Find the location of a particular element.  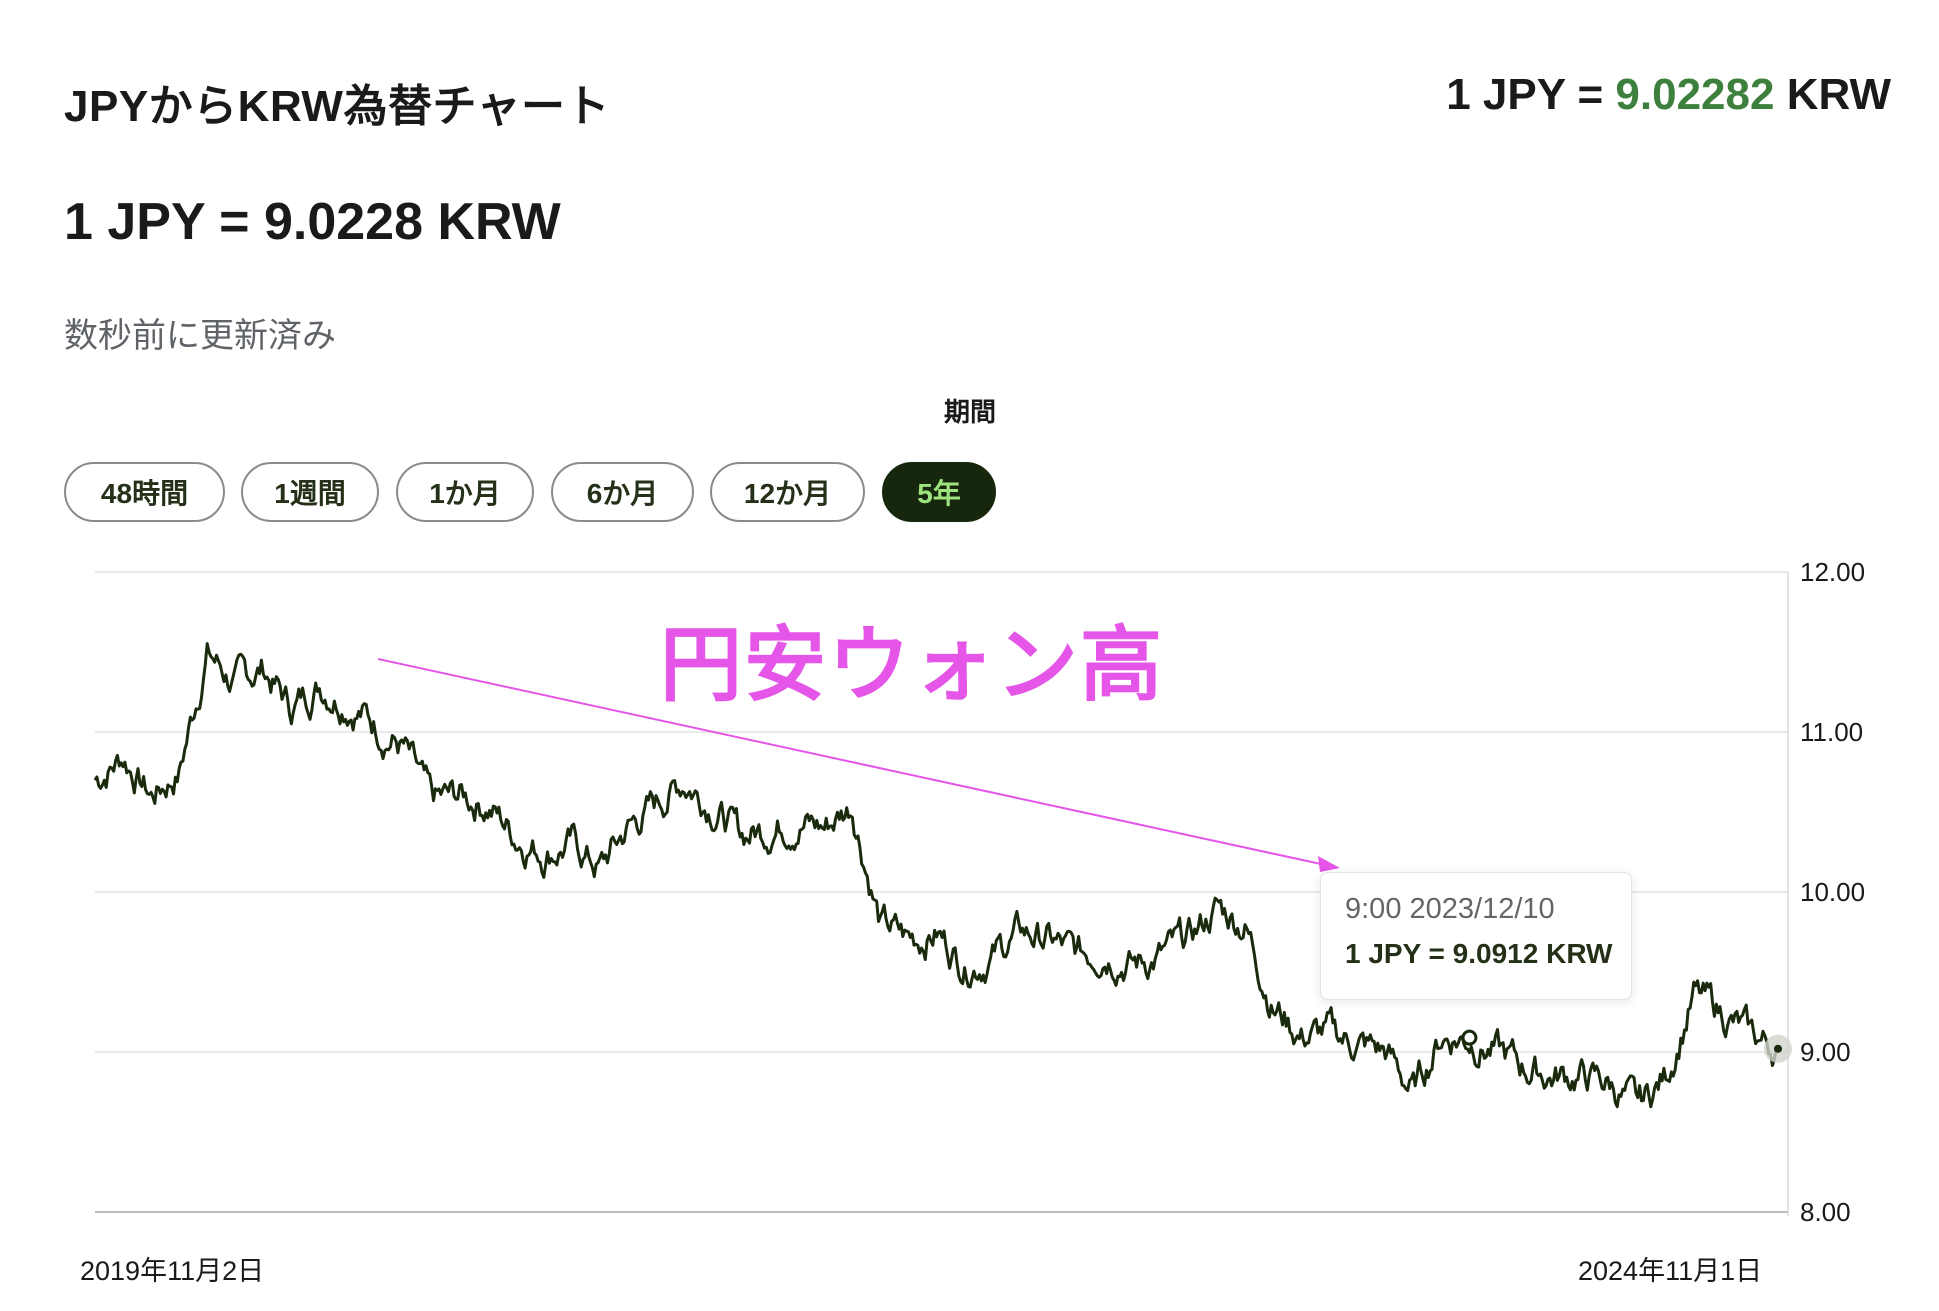

period-button-12m: 12か月 is located at coordinates (787, 492).